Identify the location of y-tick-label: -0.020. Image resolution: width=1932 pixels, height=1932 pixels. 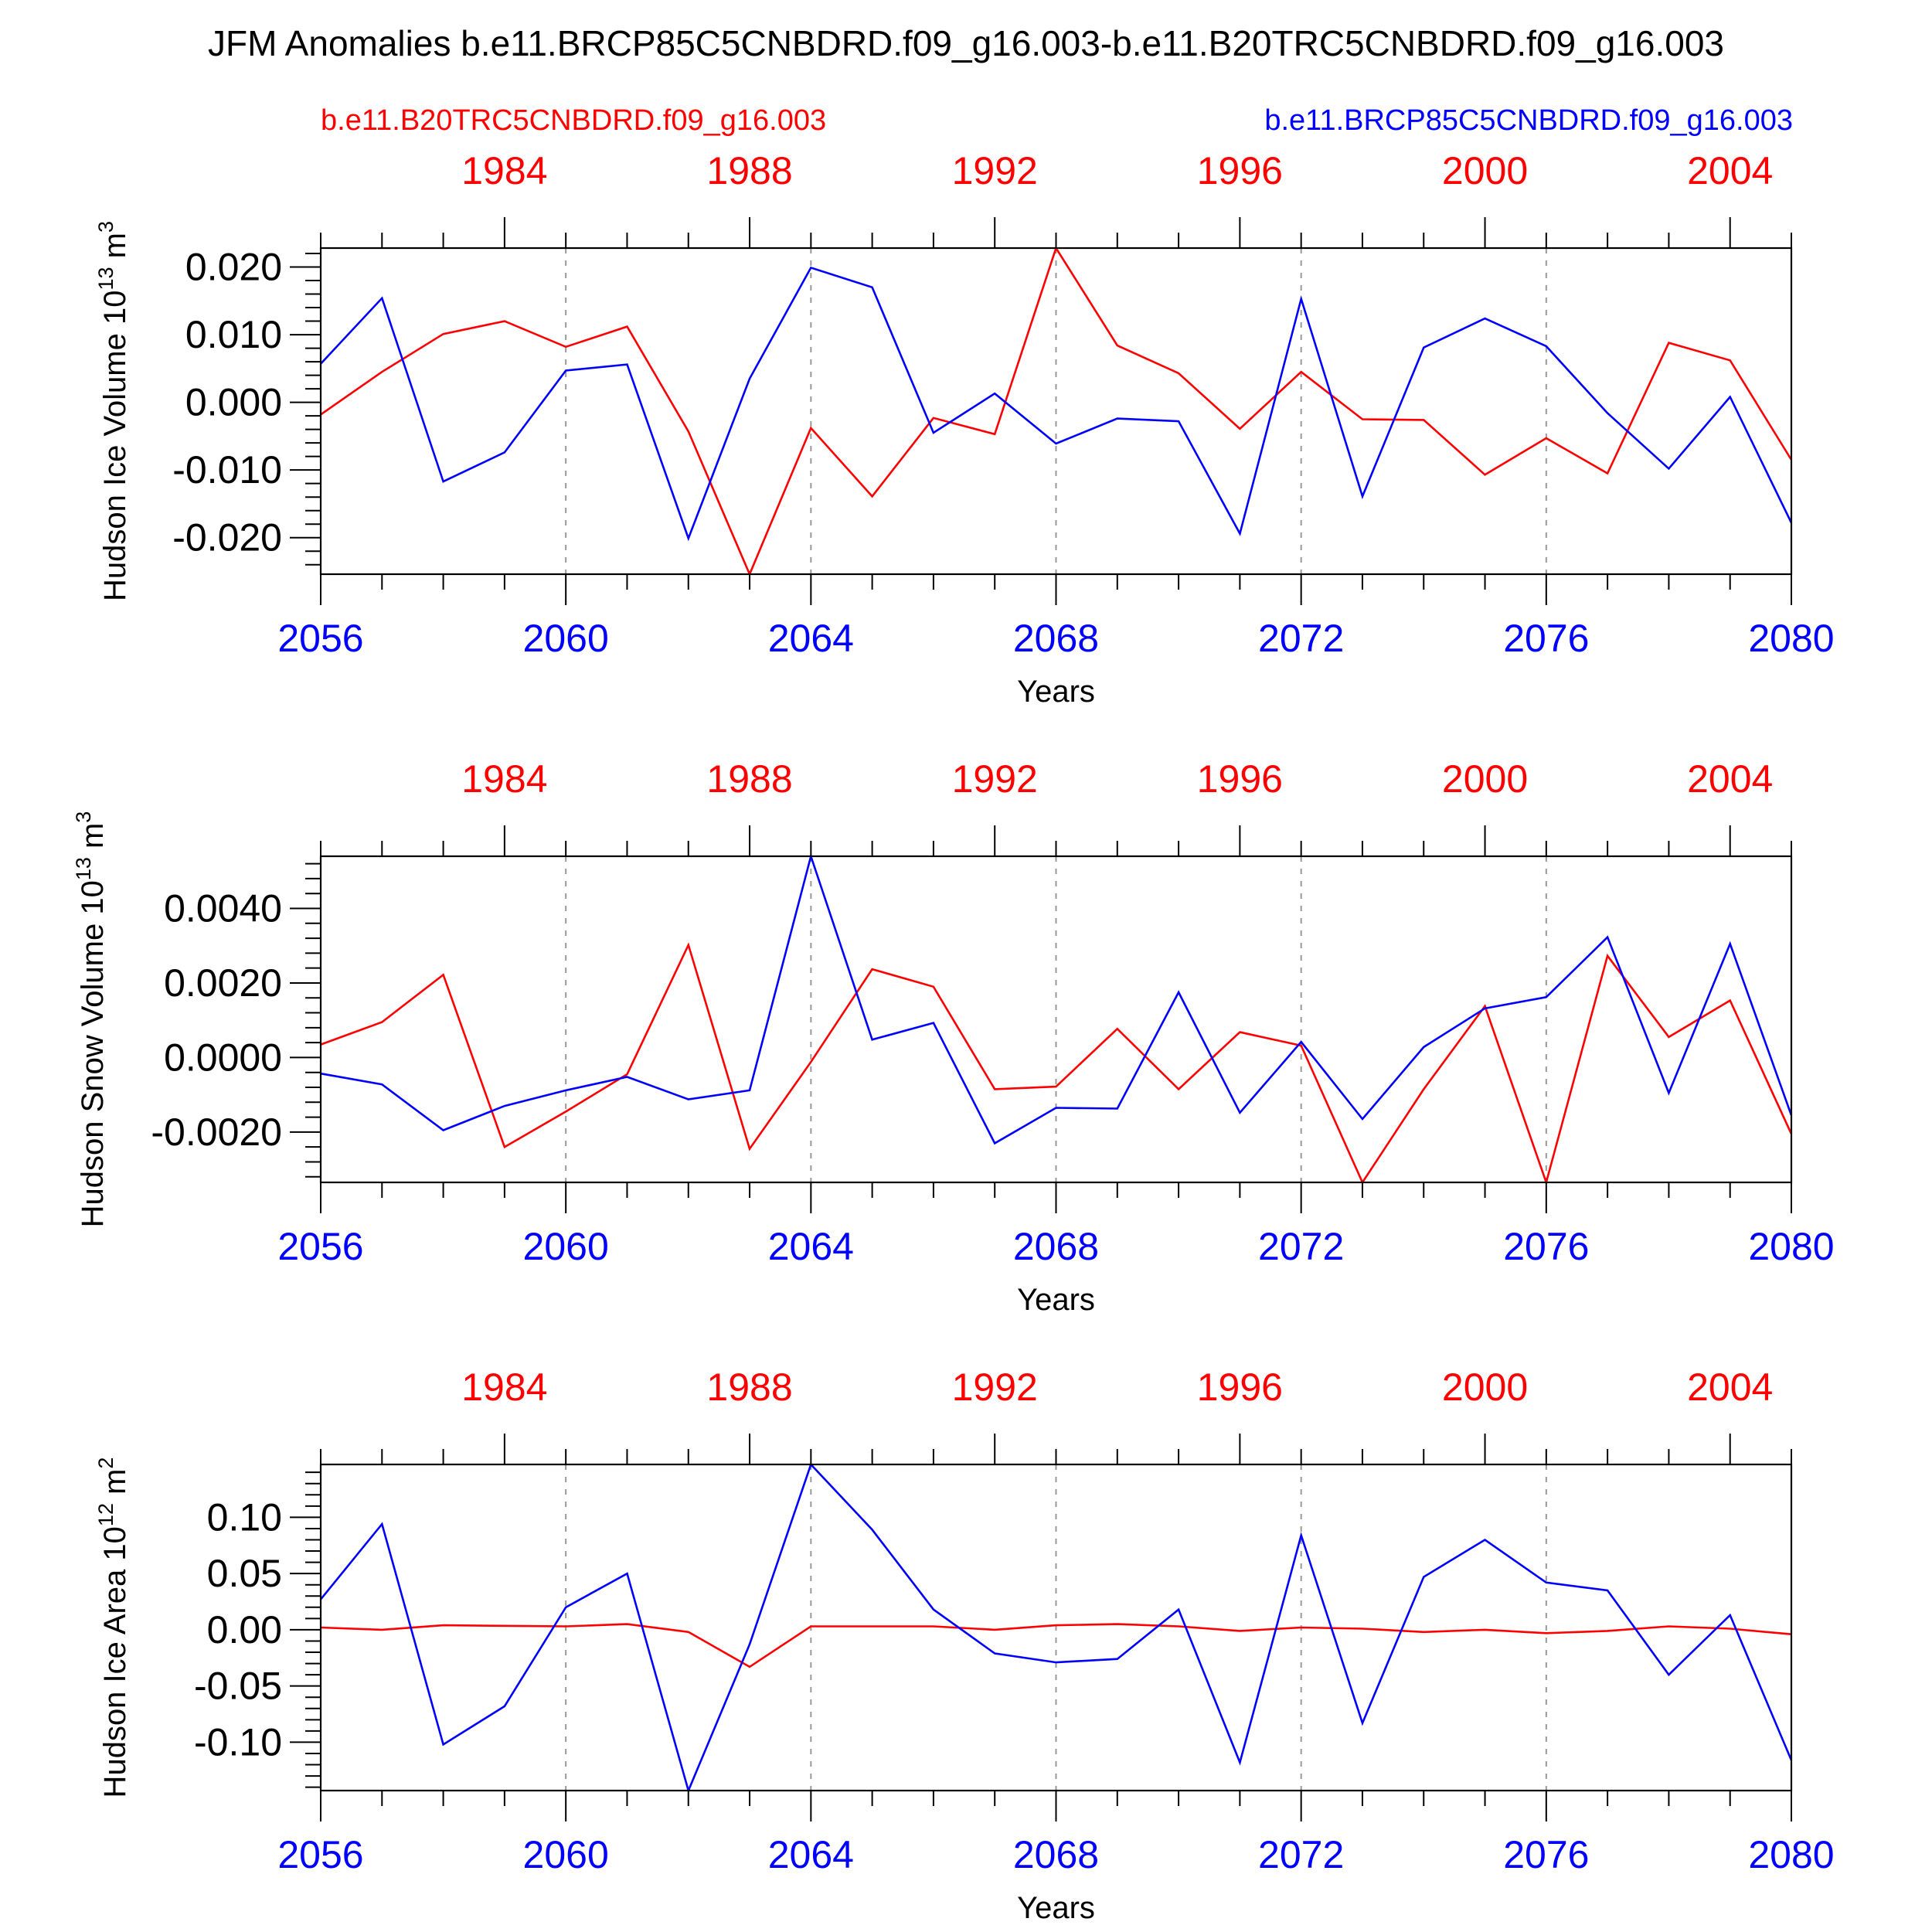
(227, 538).